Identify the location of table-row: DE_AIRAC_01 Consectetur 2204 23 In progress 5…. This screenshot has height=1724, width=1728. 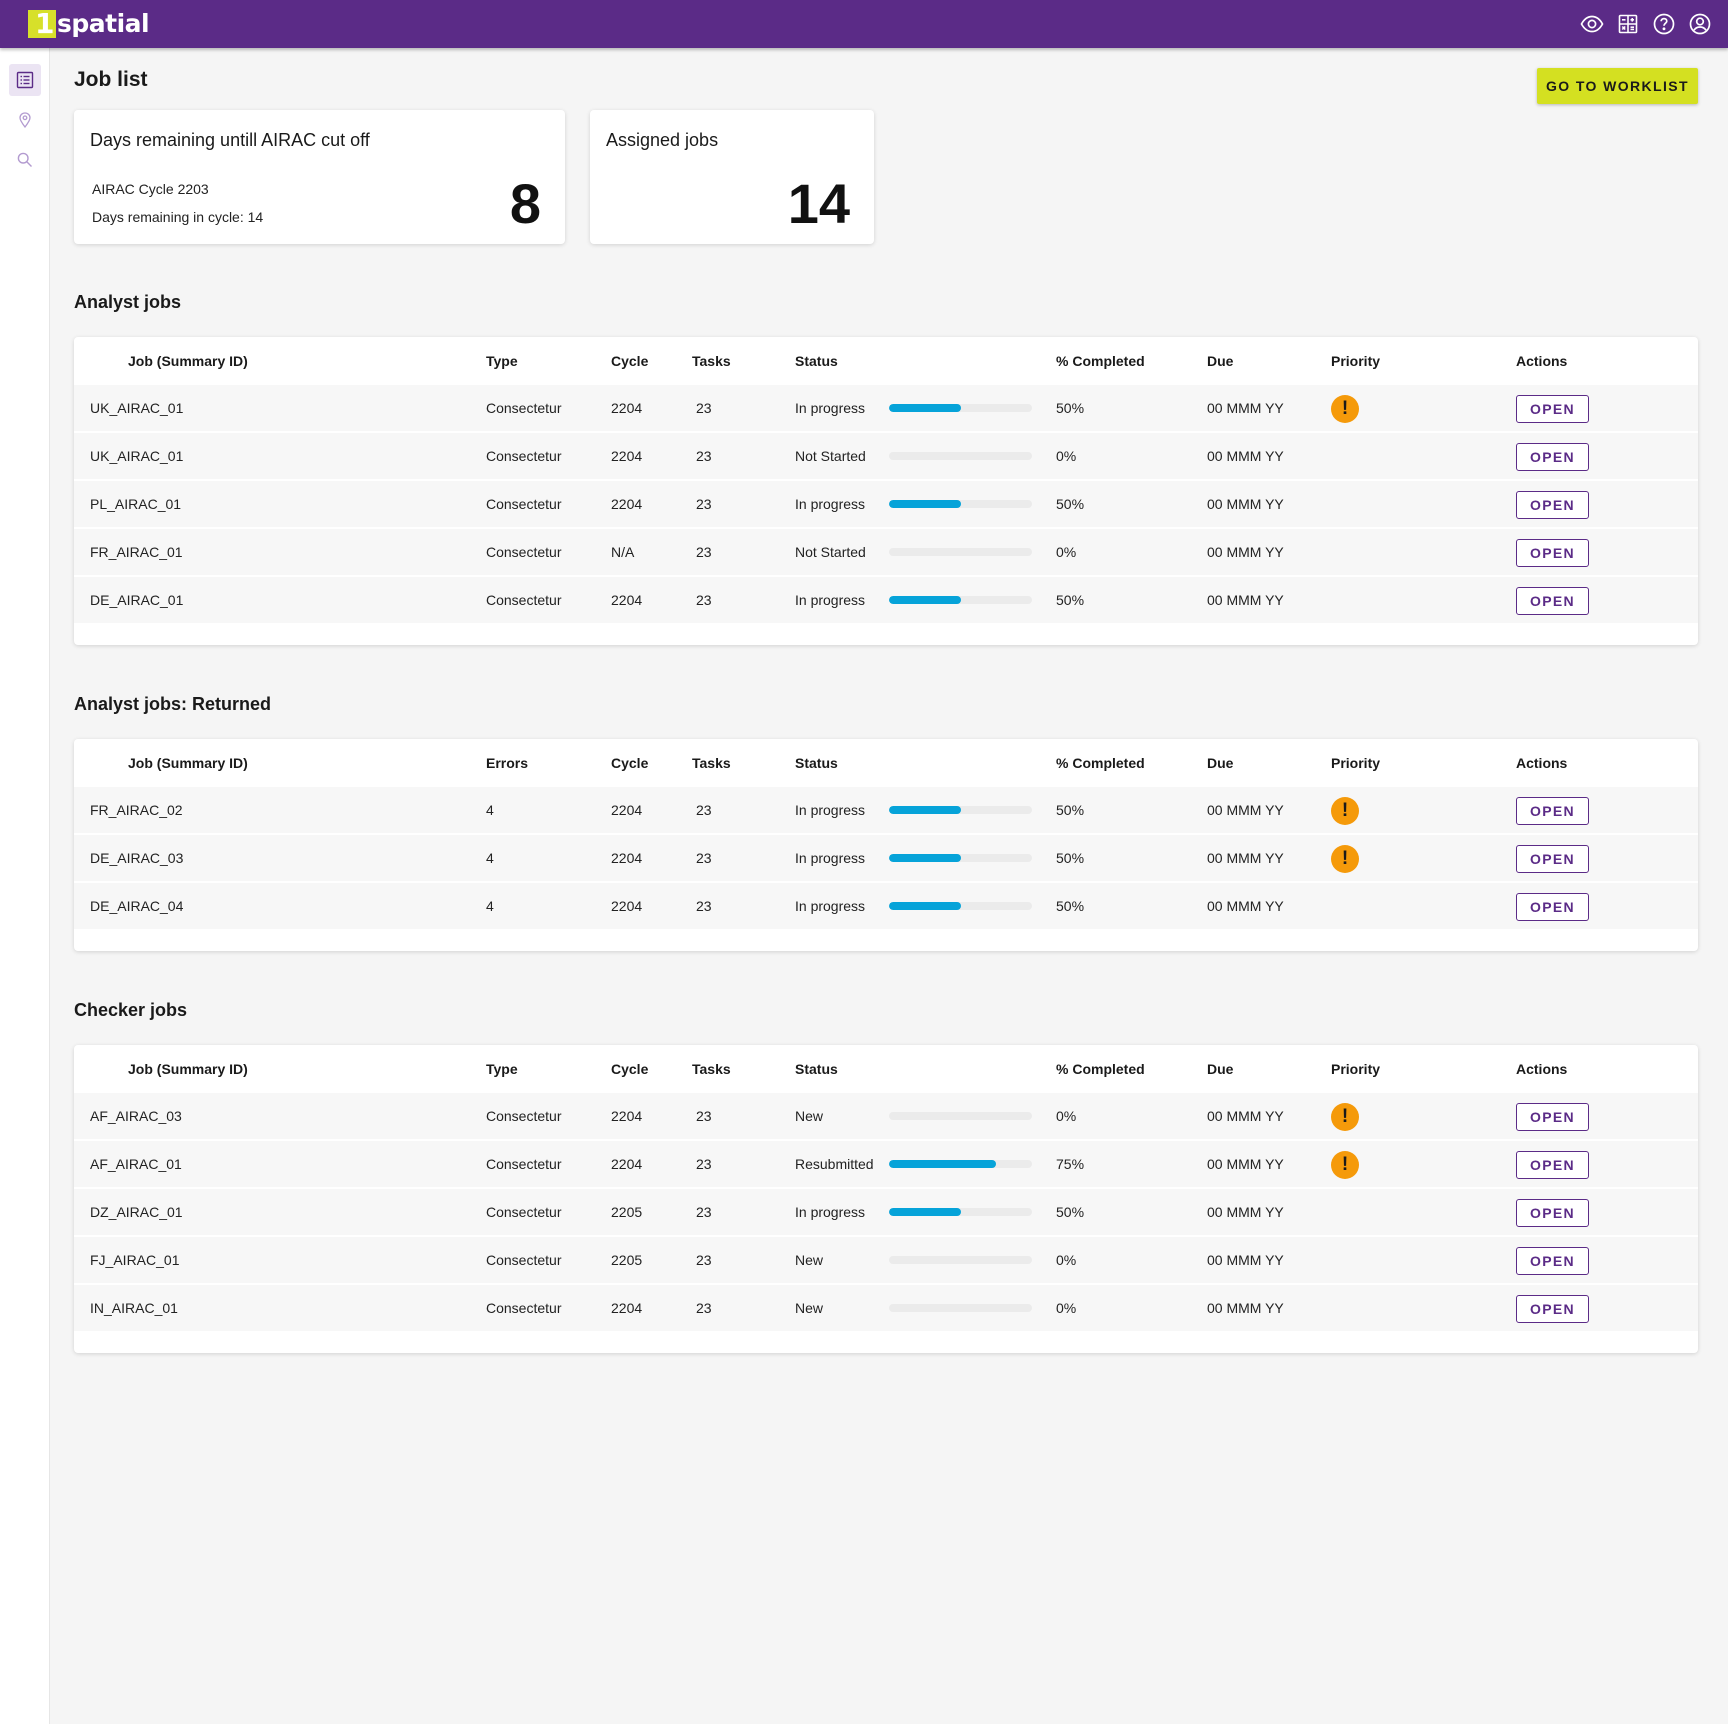
(886, 601).